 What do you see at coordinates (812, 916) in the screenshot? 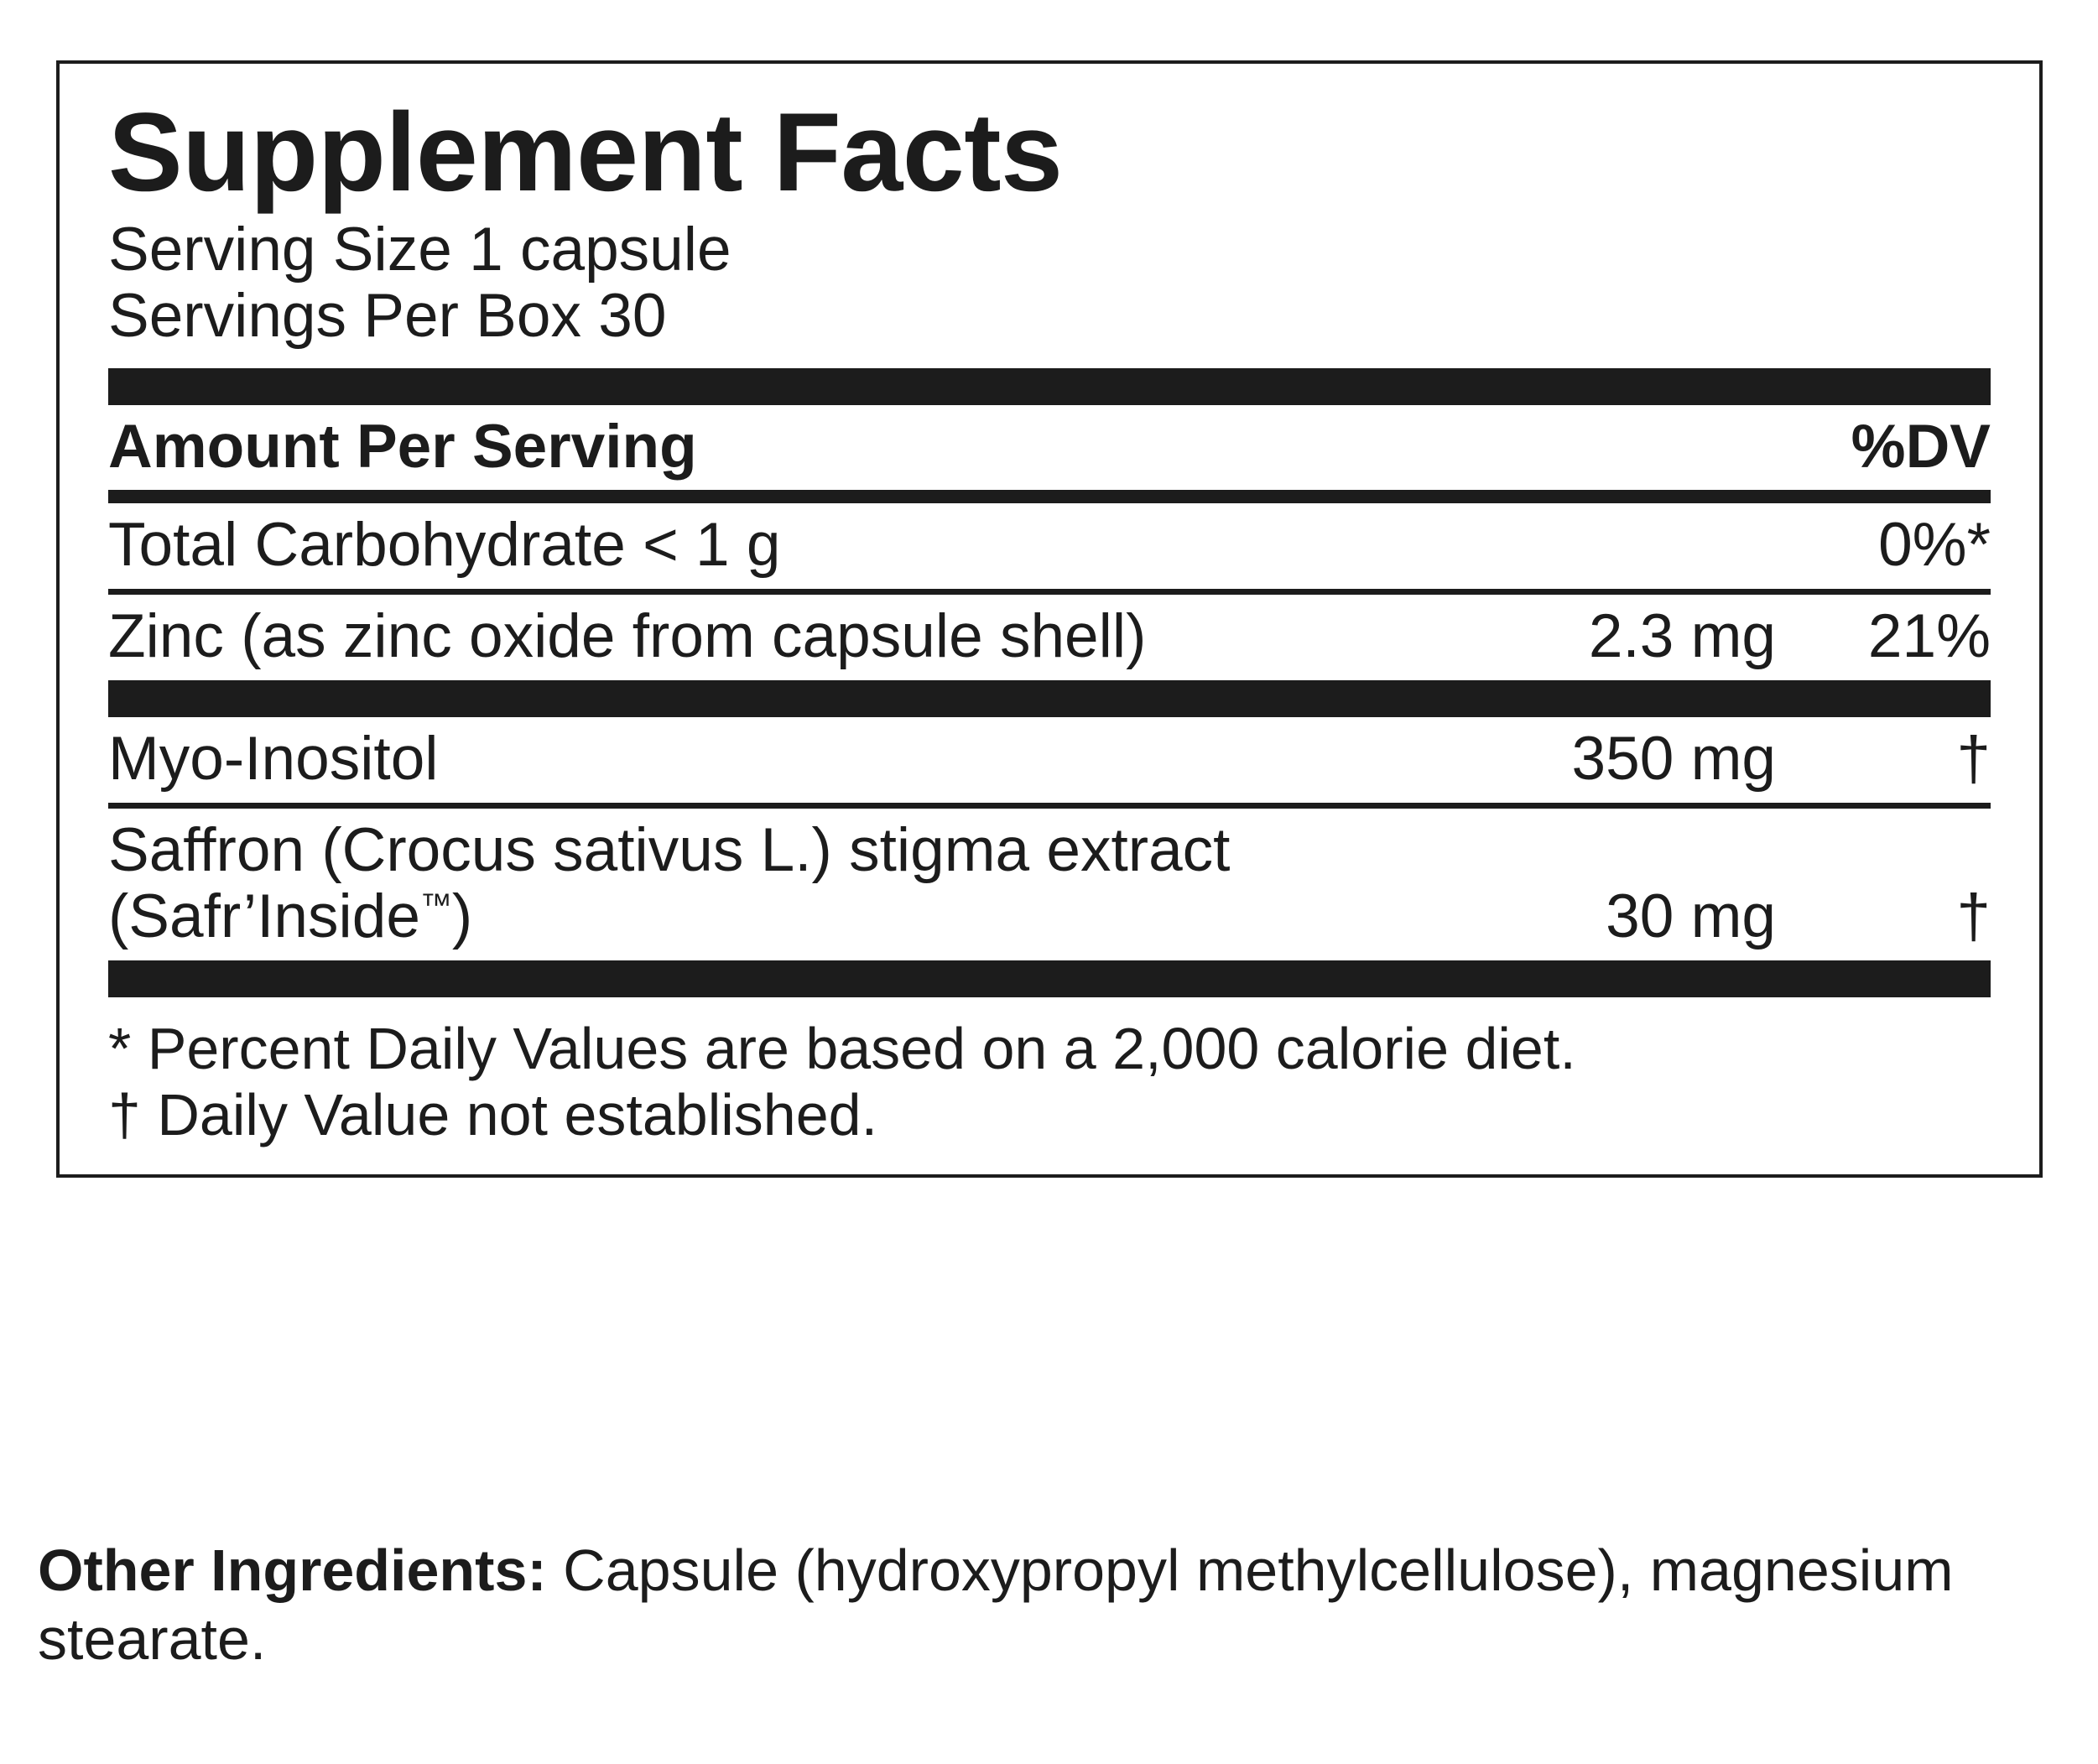
I see `nutrient-name-line-2: (Safr’Inside™)` at bounding box center [812, 916].